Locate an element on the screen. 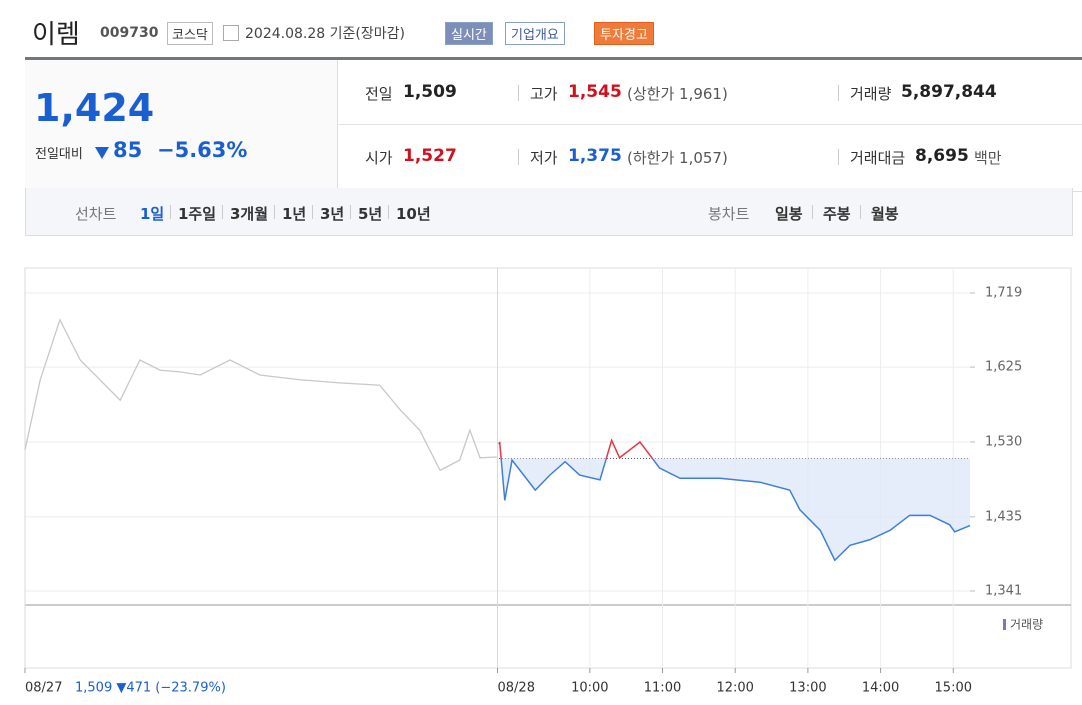 This screenshot has width=1082, height=705. candle-tab: 주봉 is located at coordinates (837, 214).